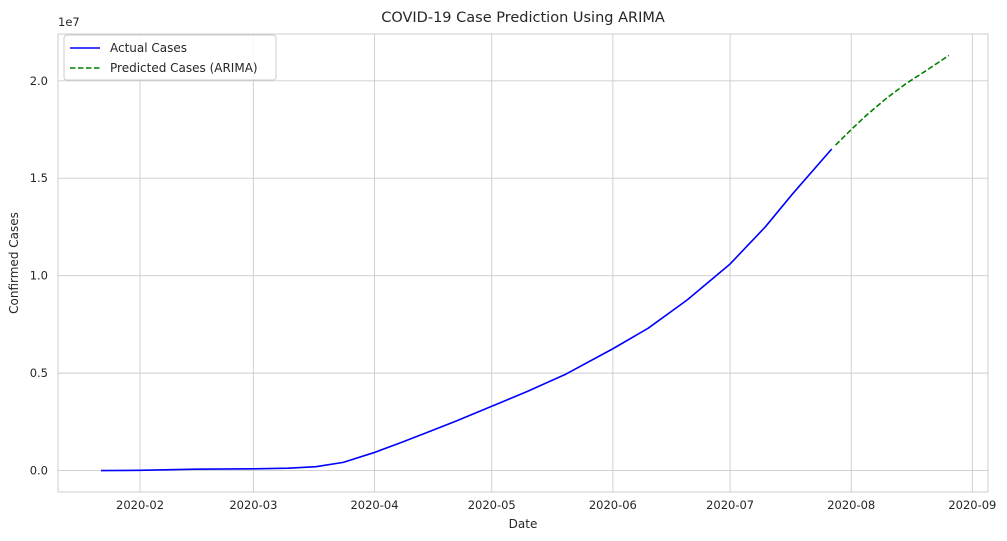 Image resolution: width=1007 pixels, height=541 pixels. Describe the element at coordinates (39, 471) in the screenshot. I see `y-tick-label: 0.0` at that location.